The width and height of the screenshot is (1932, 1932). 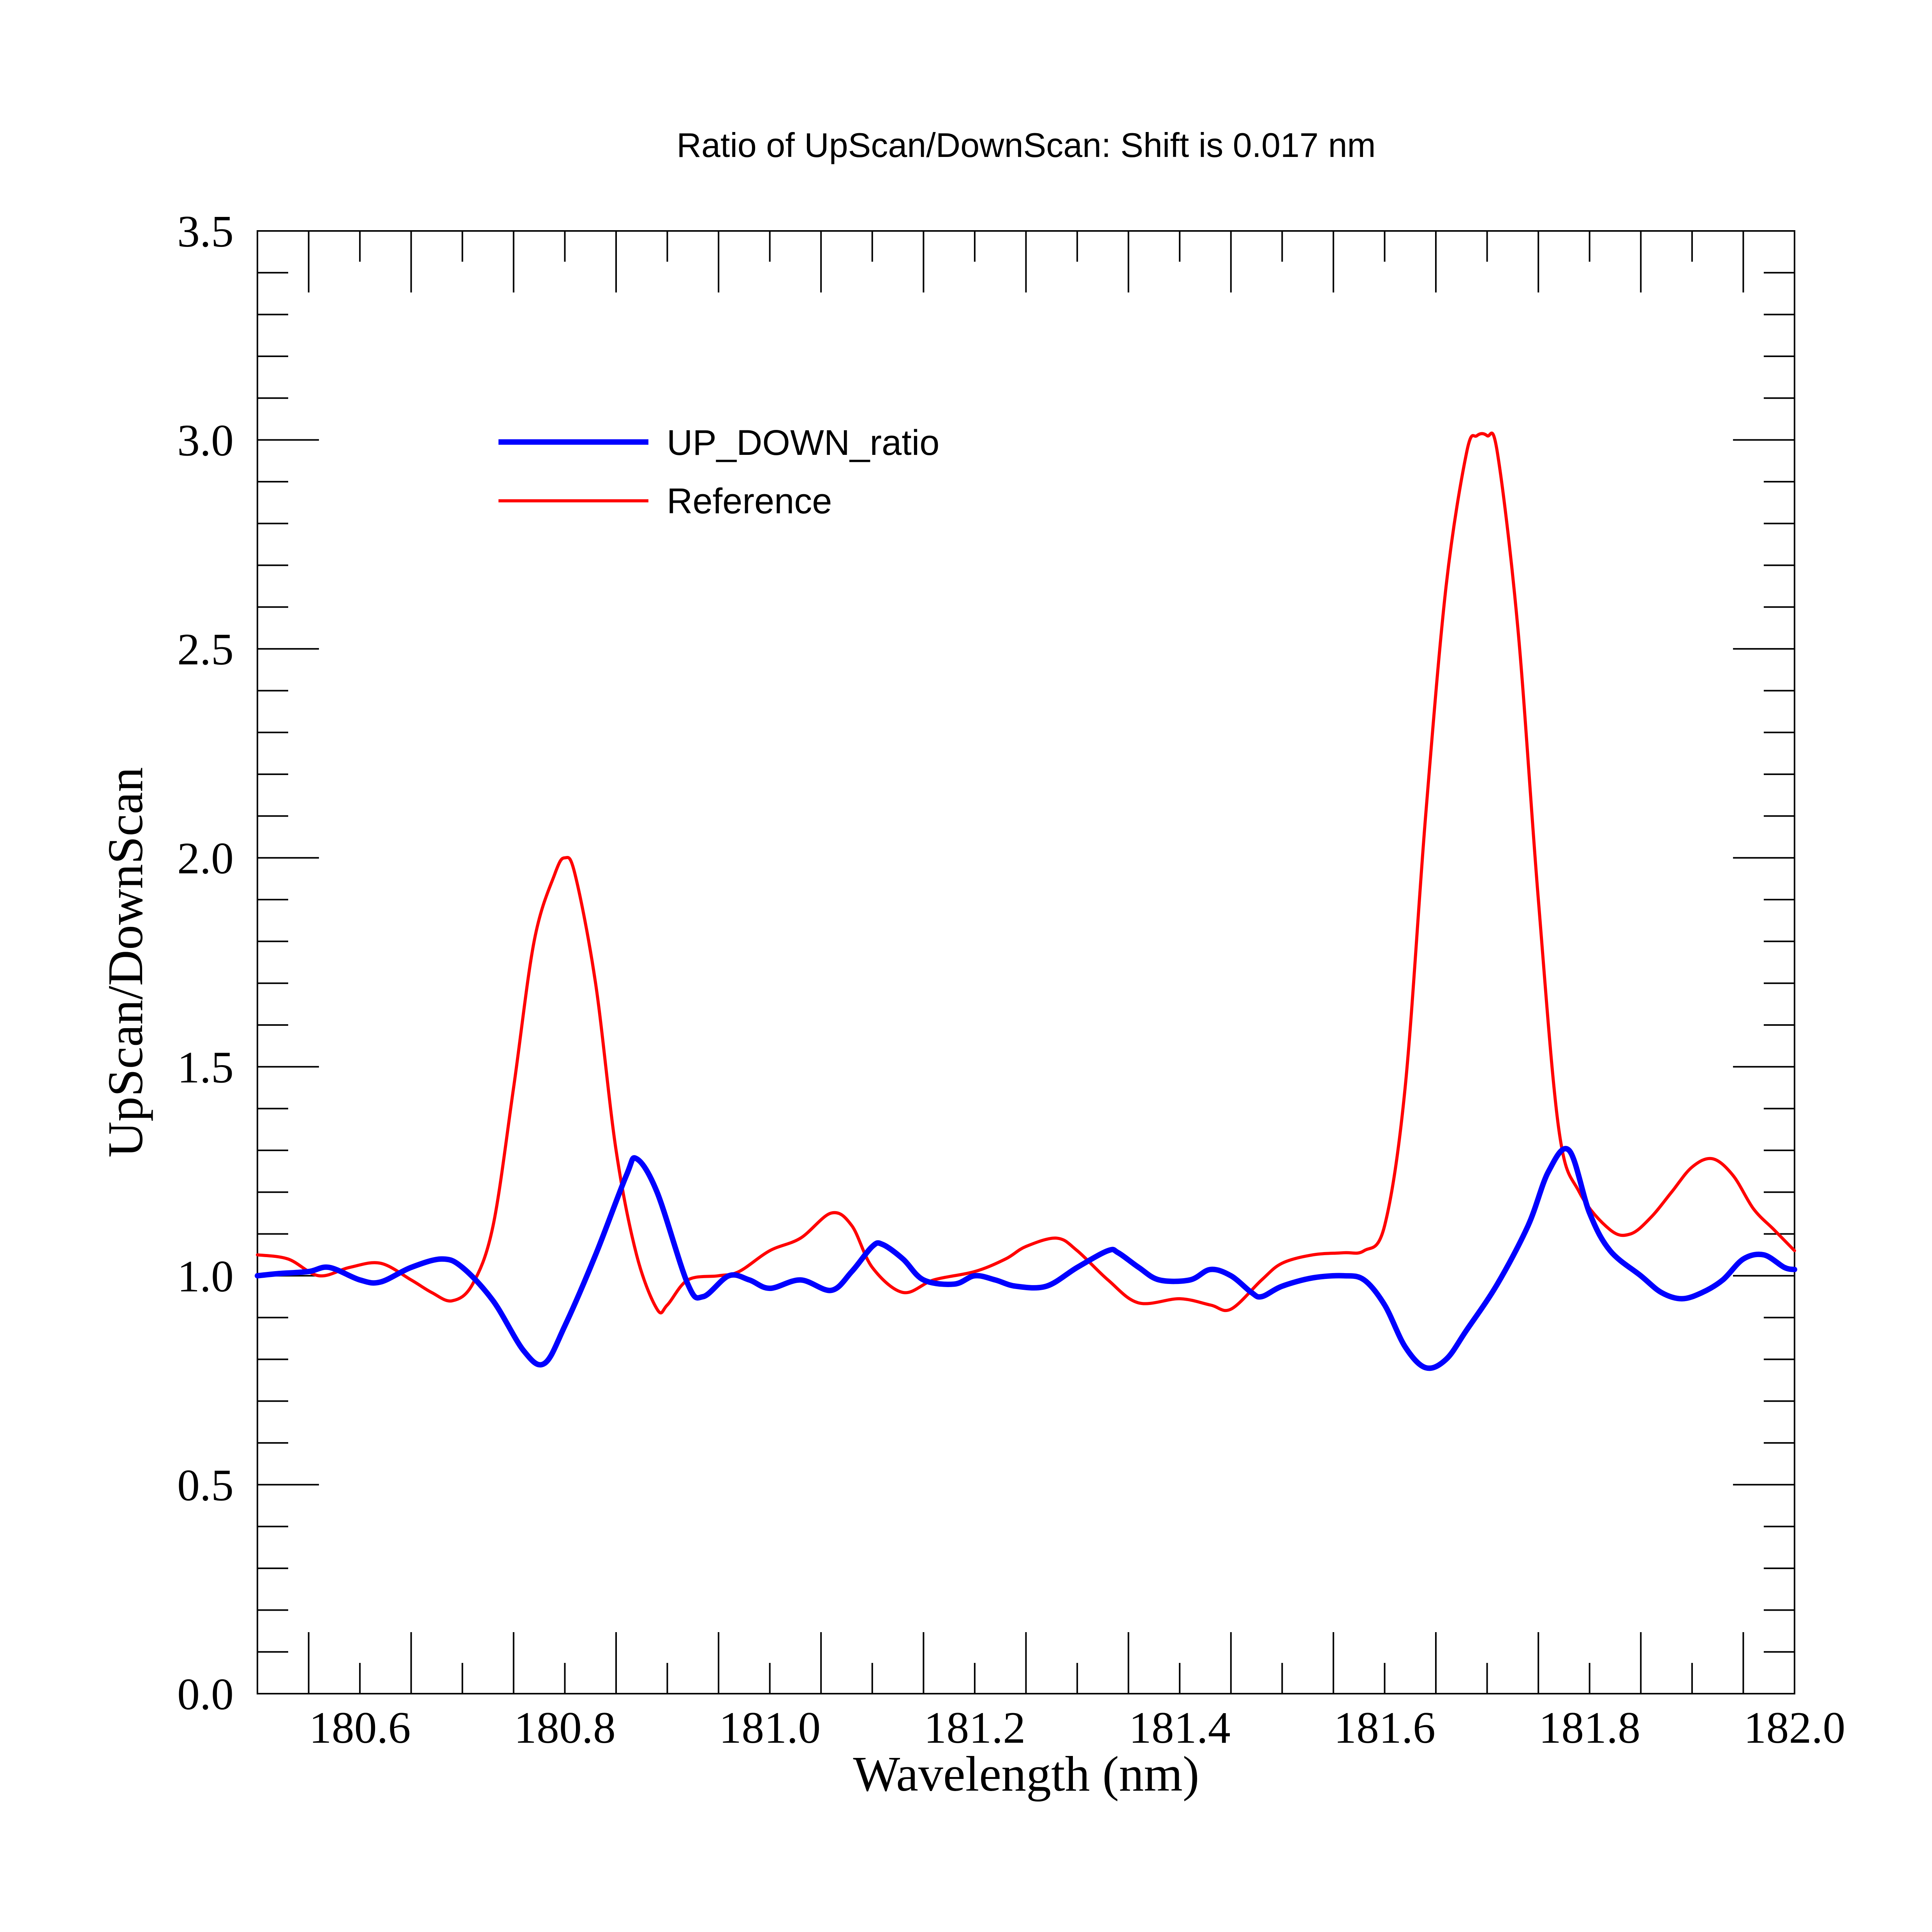 I want to click on y-tick-label: 2.0, so click(x=205, y=859).